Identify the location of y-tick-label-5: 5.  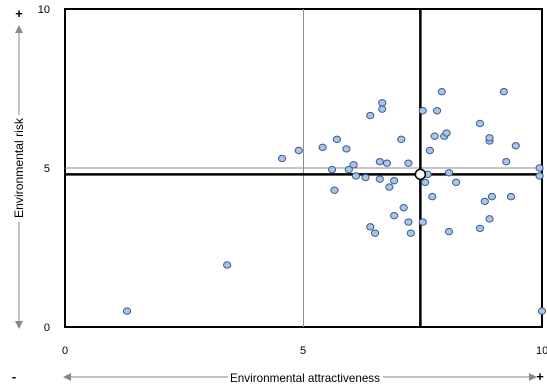
(47, 169).